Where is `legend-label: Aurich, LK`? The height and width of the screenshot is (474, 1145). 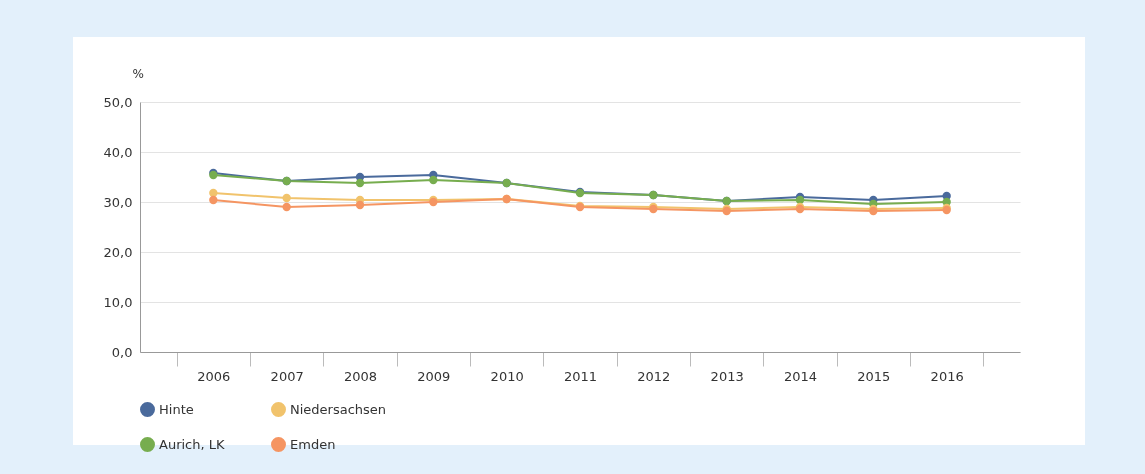
legend-label: Aurich, LK is located at coordinates (192, 444).